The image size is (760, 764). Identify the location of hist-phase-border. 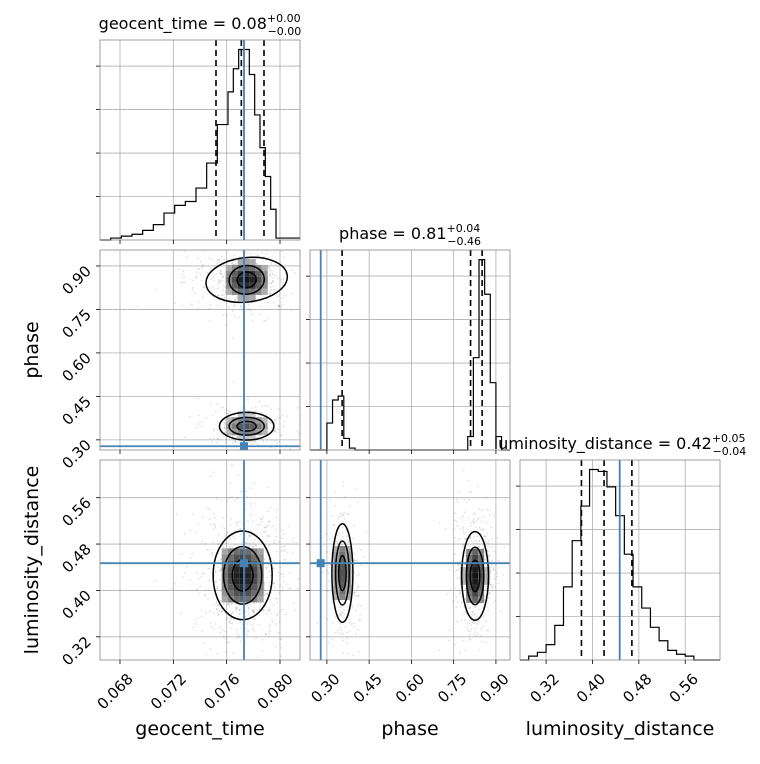
(410, 350).